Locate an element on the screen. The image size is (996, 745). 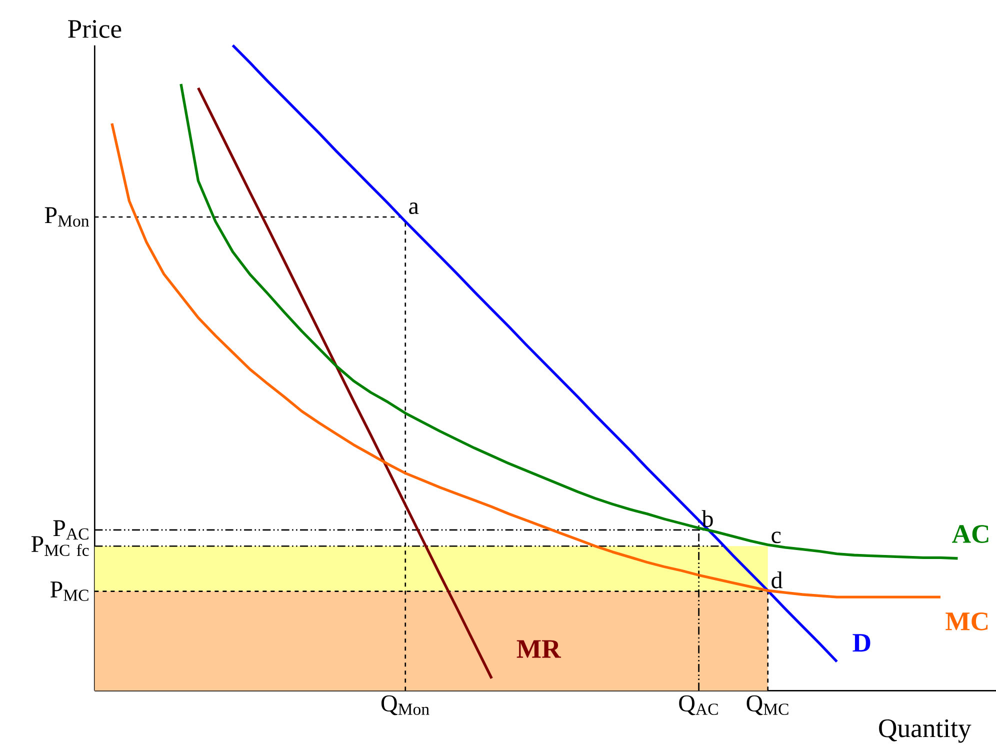
annotation: c is located at coordinates (776, 537).